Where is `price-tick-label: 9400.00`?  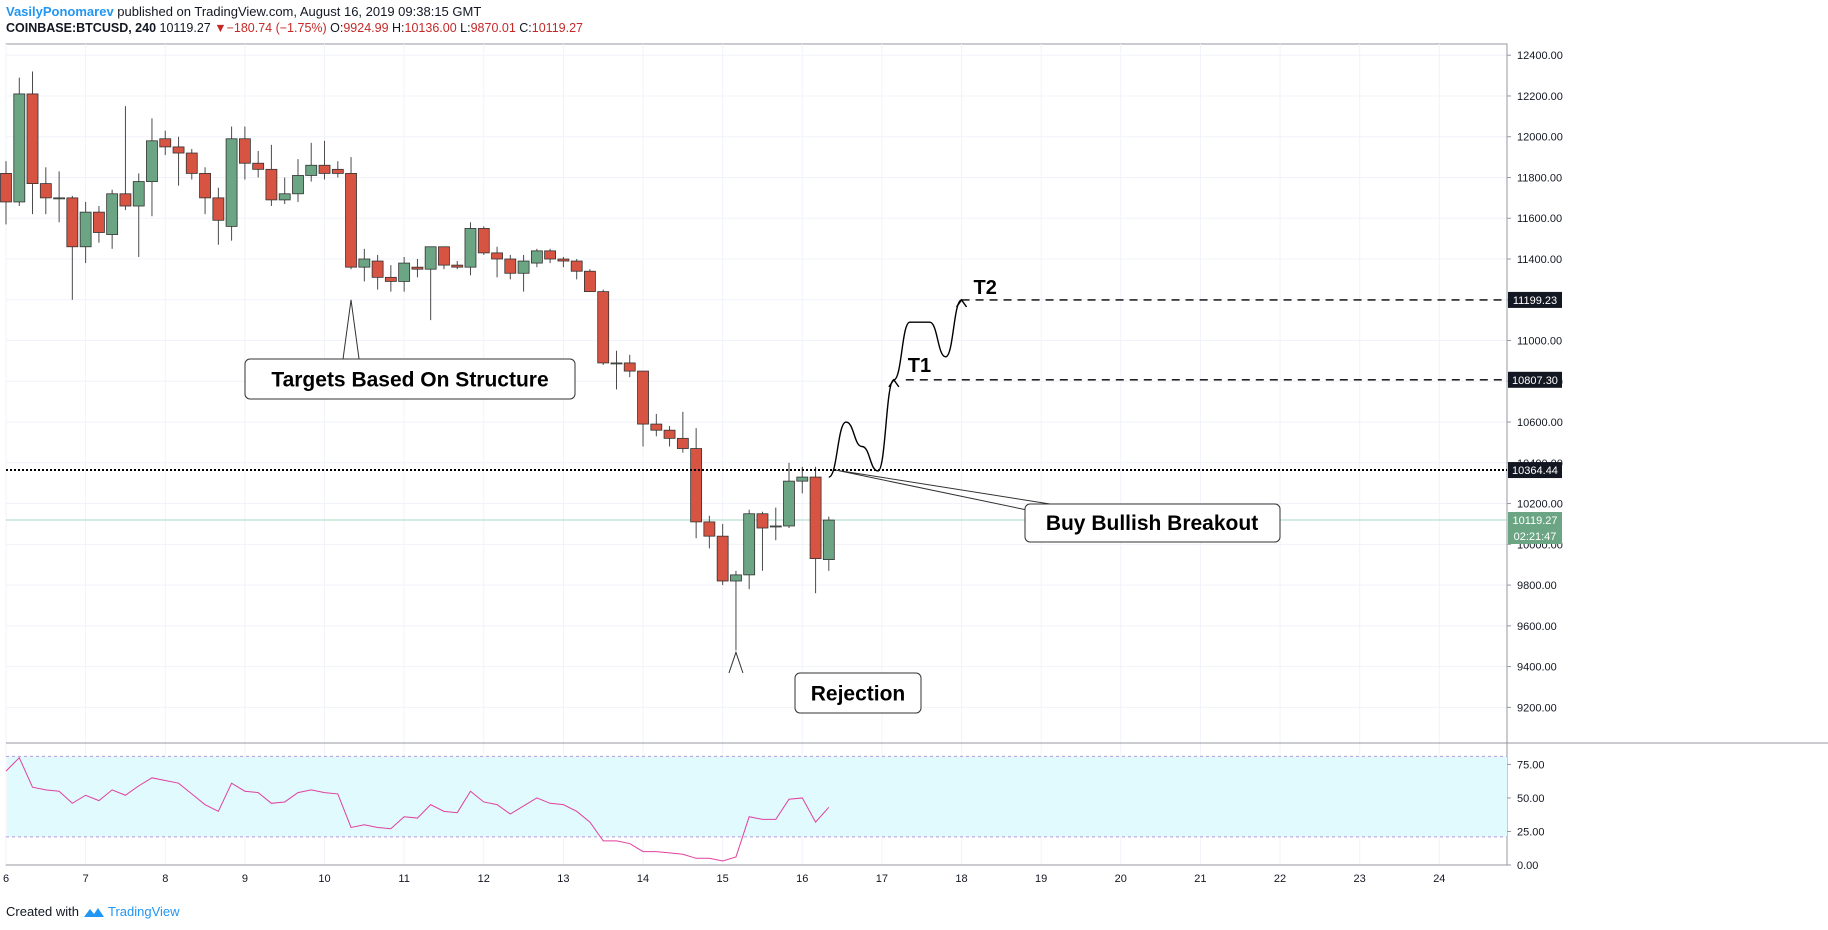 price-tick-label: 9400.00 is located at coordinates (1537, 668).